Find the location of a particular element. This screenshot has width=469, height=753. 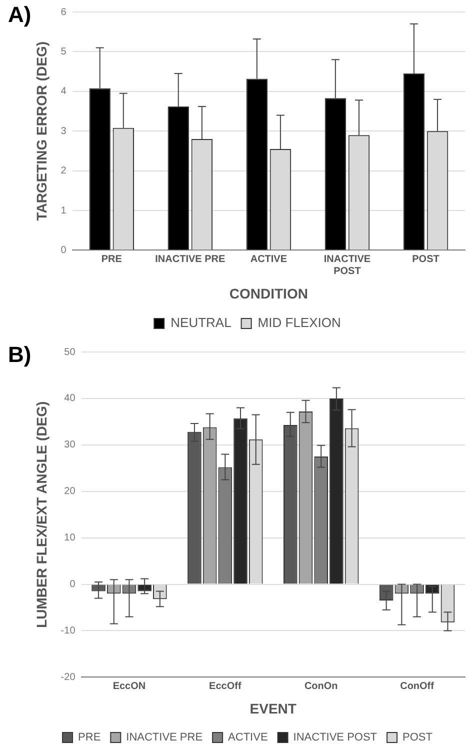

y-tick-label: 50 is located at coordinates (70, 352).